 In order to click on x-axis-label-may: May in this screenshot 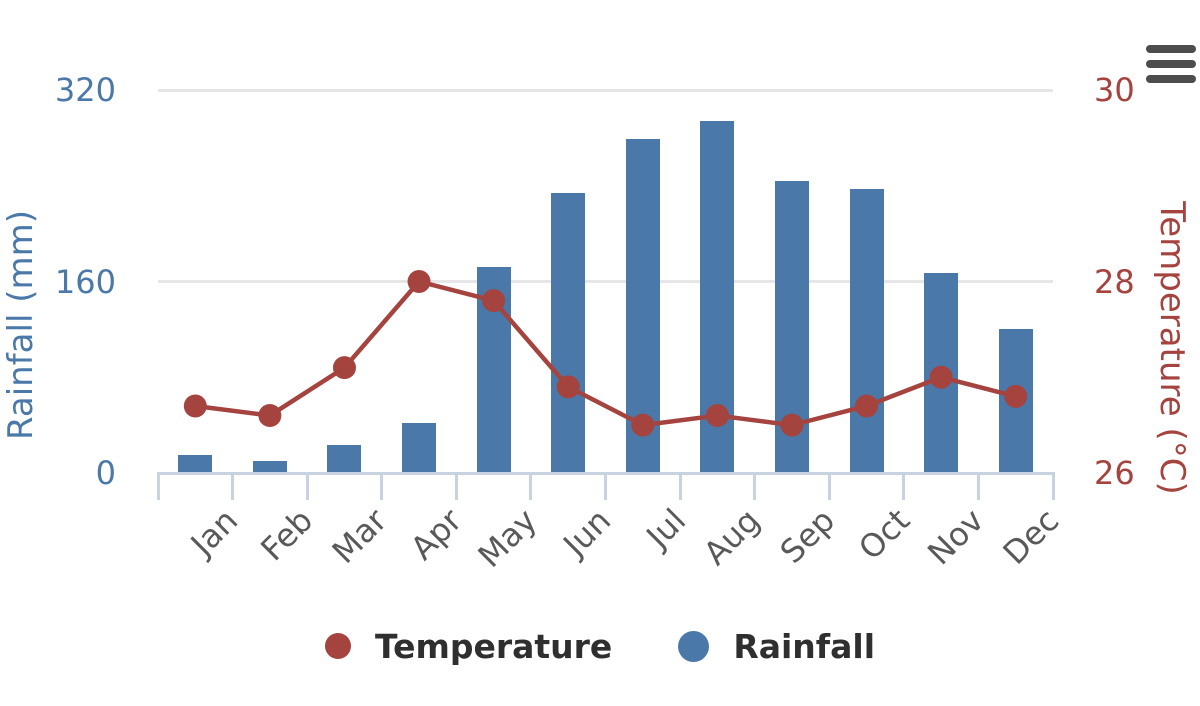, I will do `click(507, 538)`.